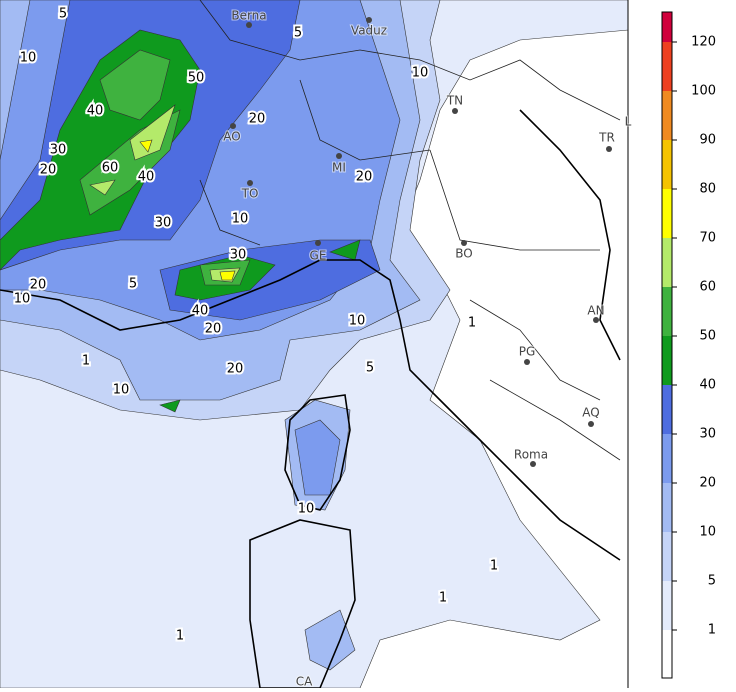 This screenshot has height=692, width=736. I want to click on colorbar-label: 90, so click(707, 140).